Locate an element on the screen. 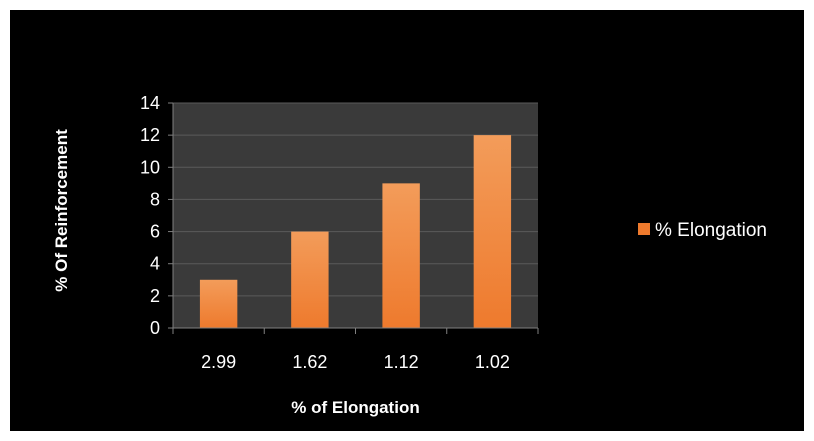 This screenshot has height=441, width=814. y-tick-label: 6 is located at coordinates (155, 232).